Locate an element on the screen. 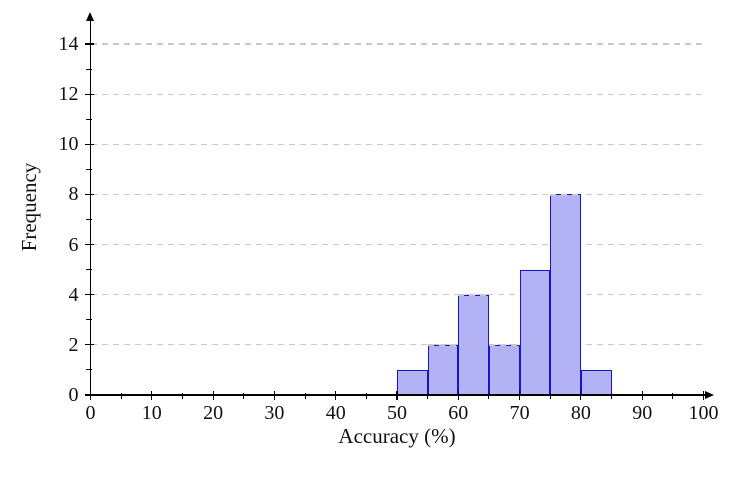 The image size is (745, 482). y-tick-label: 2 is located at coordinates (73, 344).